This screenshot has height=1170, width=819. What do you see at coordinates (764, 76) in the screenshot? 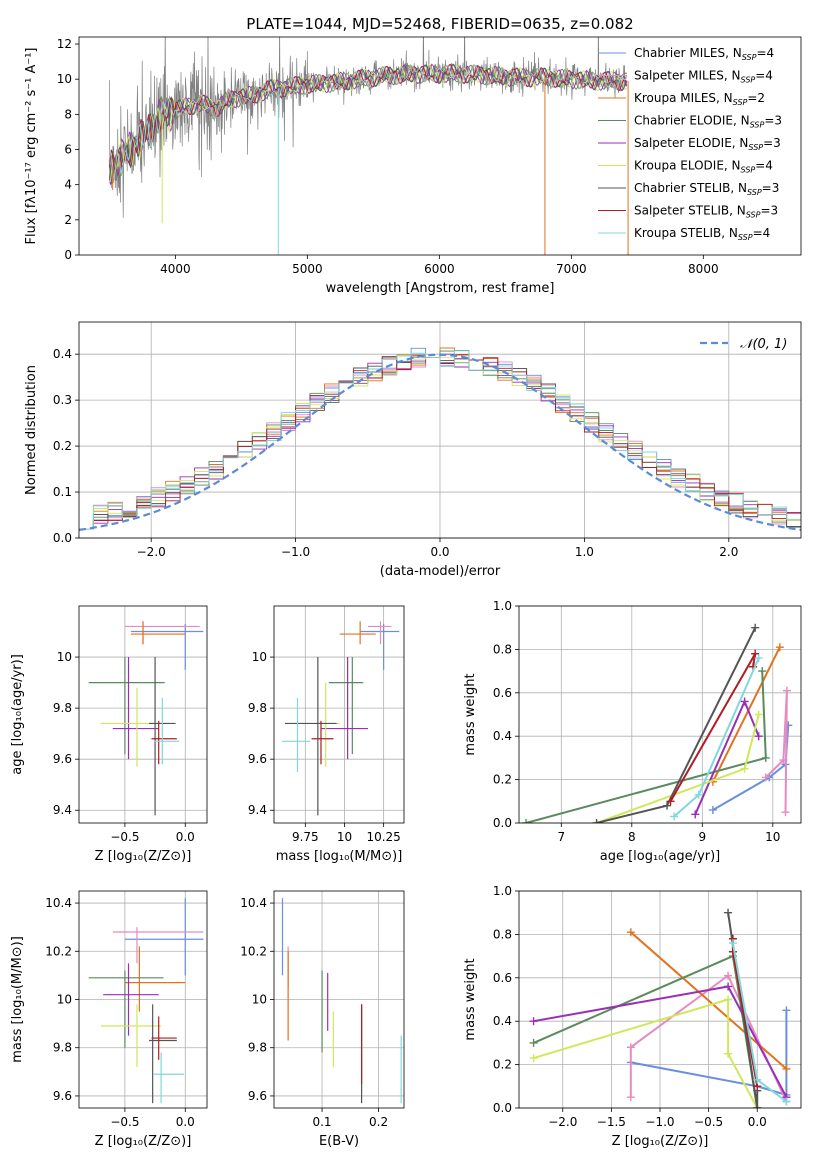
I see `legend-nssp: =4` at bounding box center [764, 76].